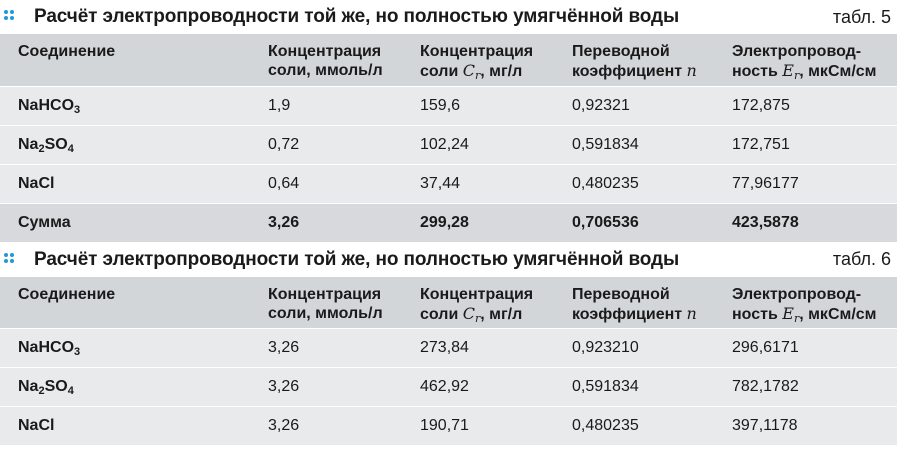 The height and width of the screenshot is (464, 897). What do you see at coordinates (805, 223) in the screenshot?
I see `total-cell: 423,5878` at bounding box center [805, 223].